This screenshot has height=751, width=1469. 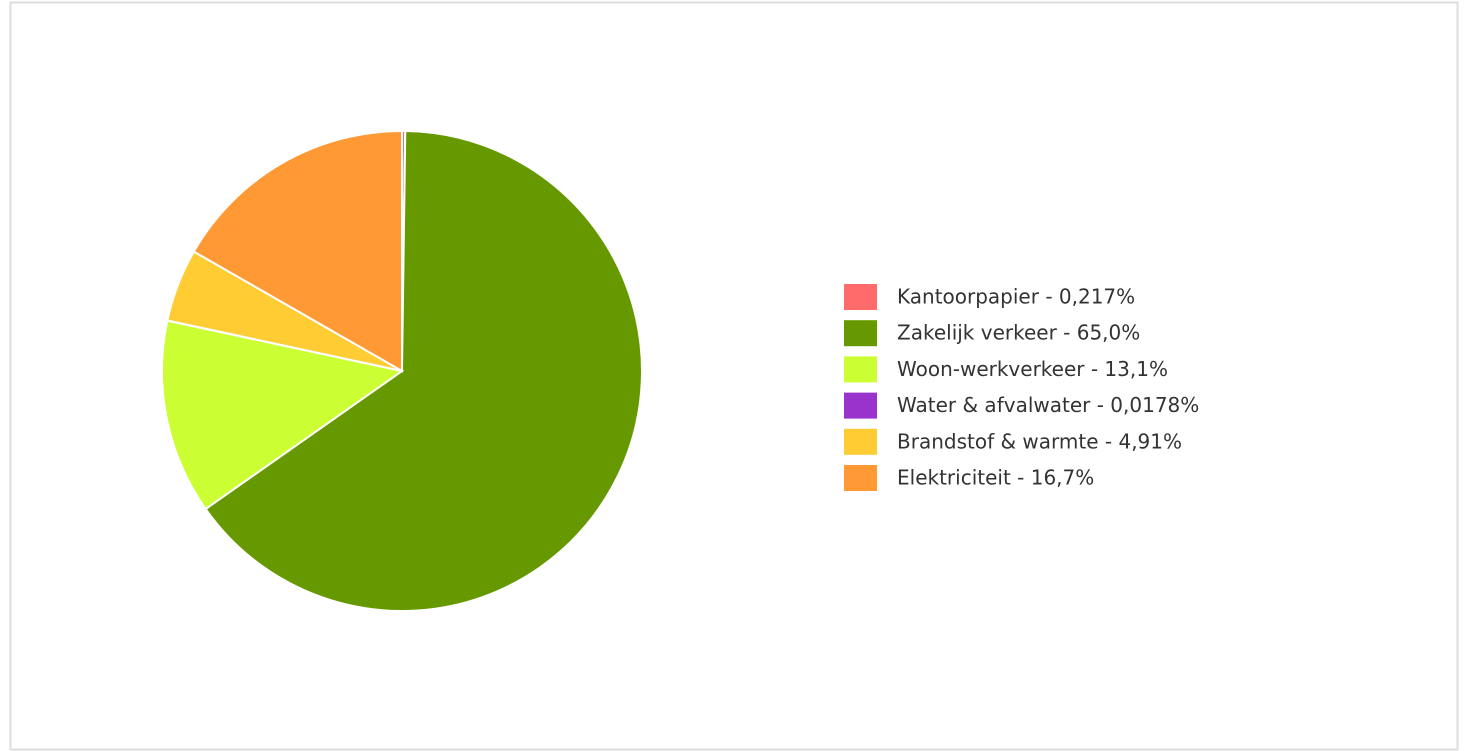 What do you see at coordinates (1048, 405) in the screenshot?
I see `legend-label: Water & afvalwater - 0,0178%` at bounding box center [1048, 405].